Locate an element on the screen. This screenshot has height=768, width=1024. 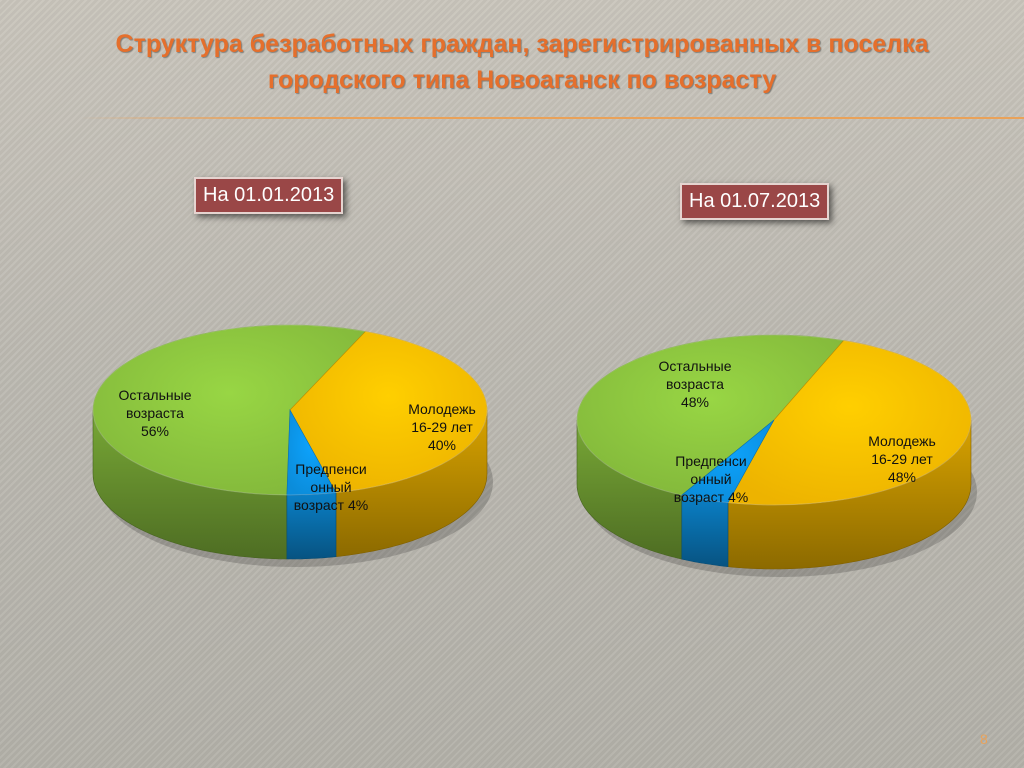
slice-label-2: Молодежь 16-29 лет 40% is located at coordinates (442, 427).